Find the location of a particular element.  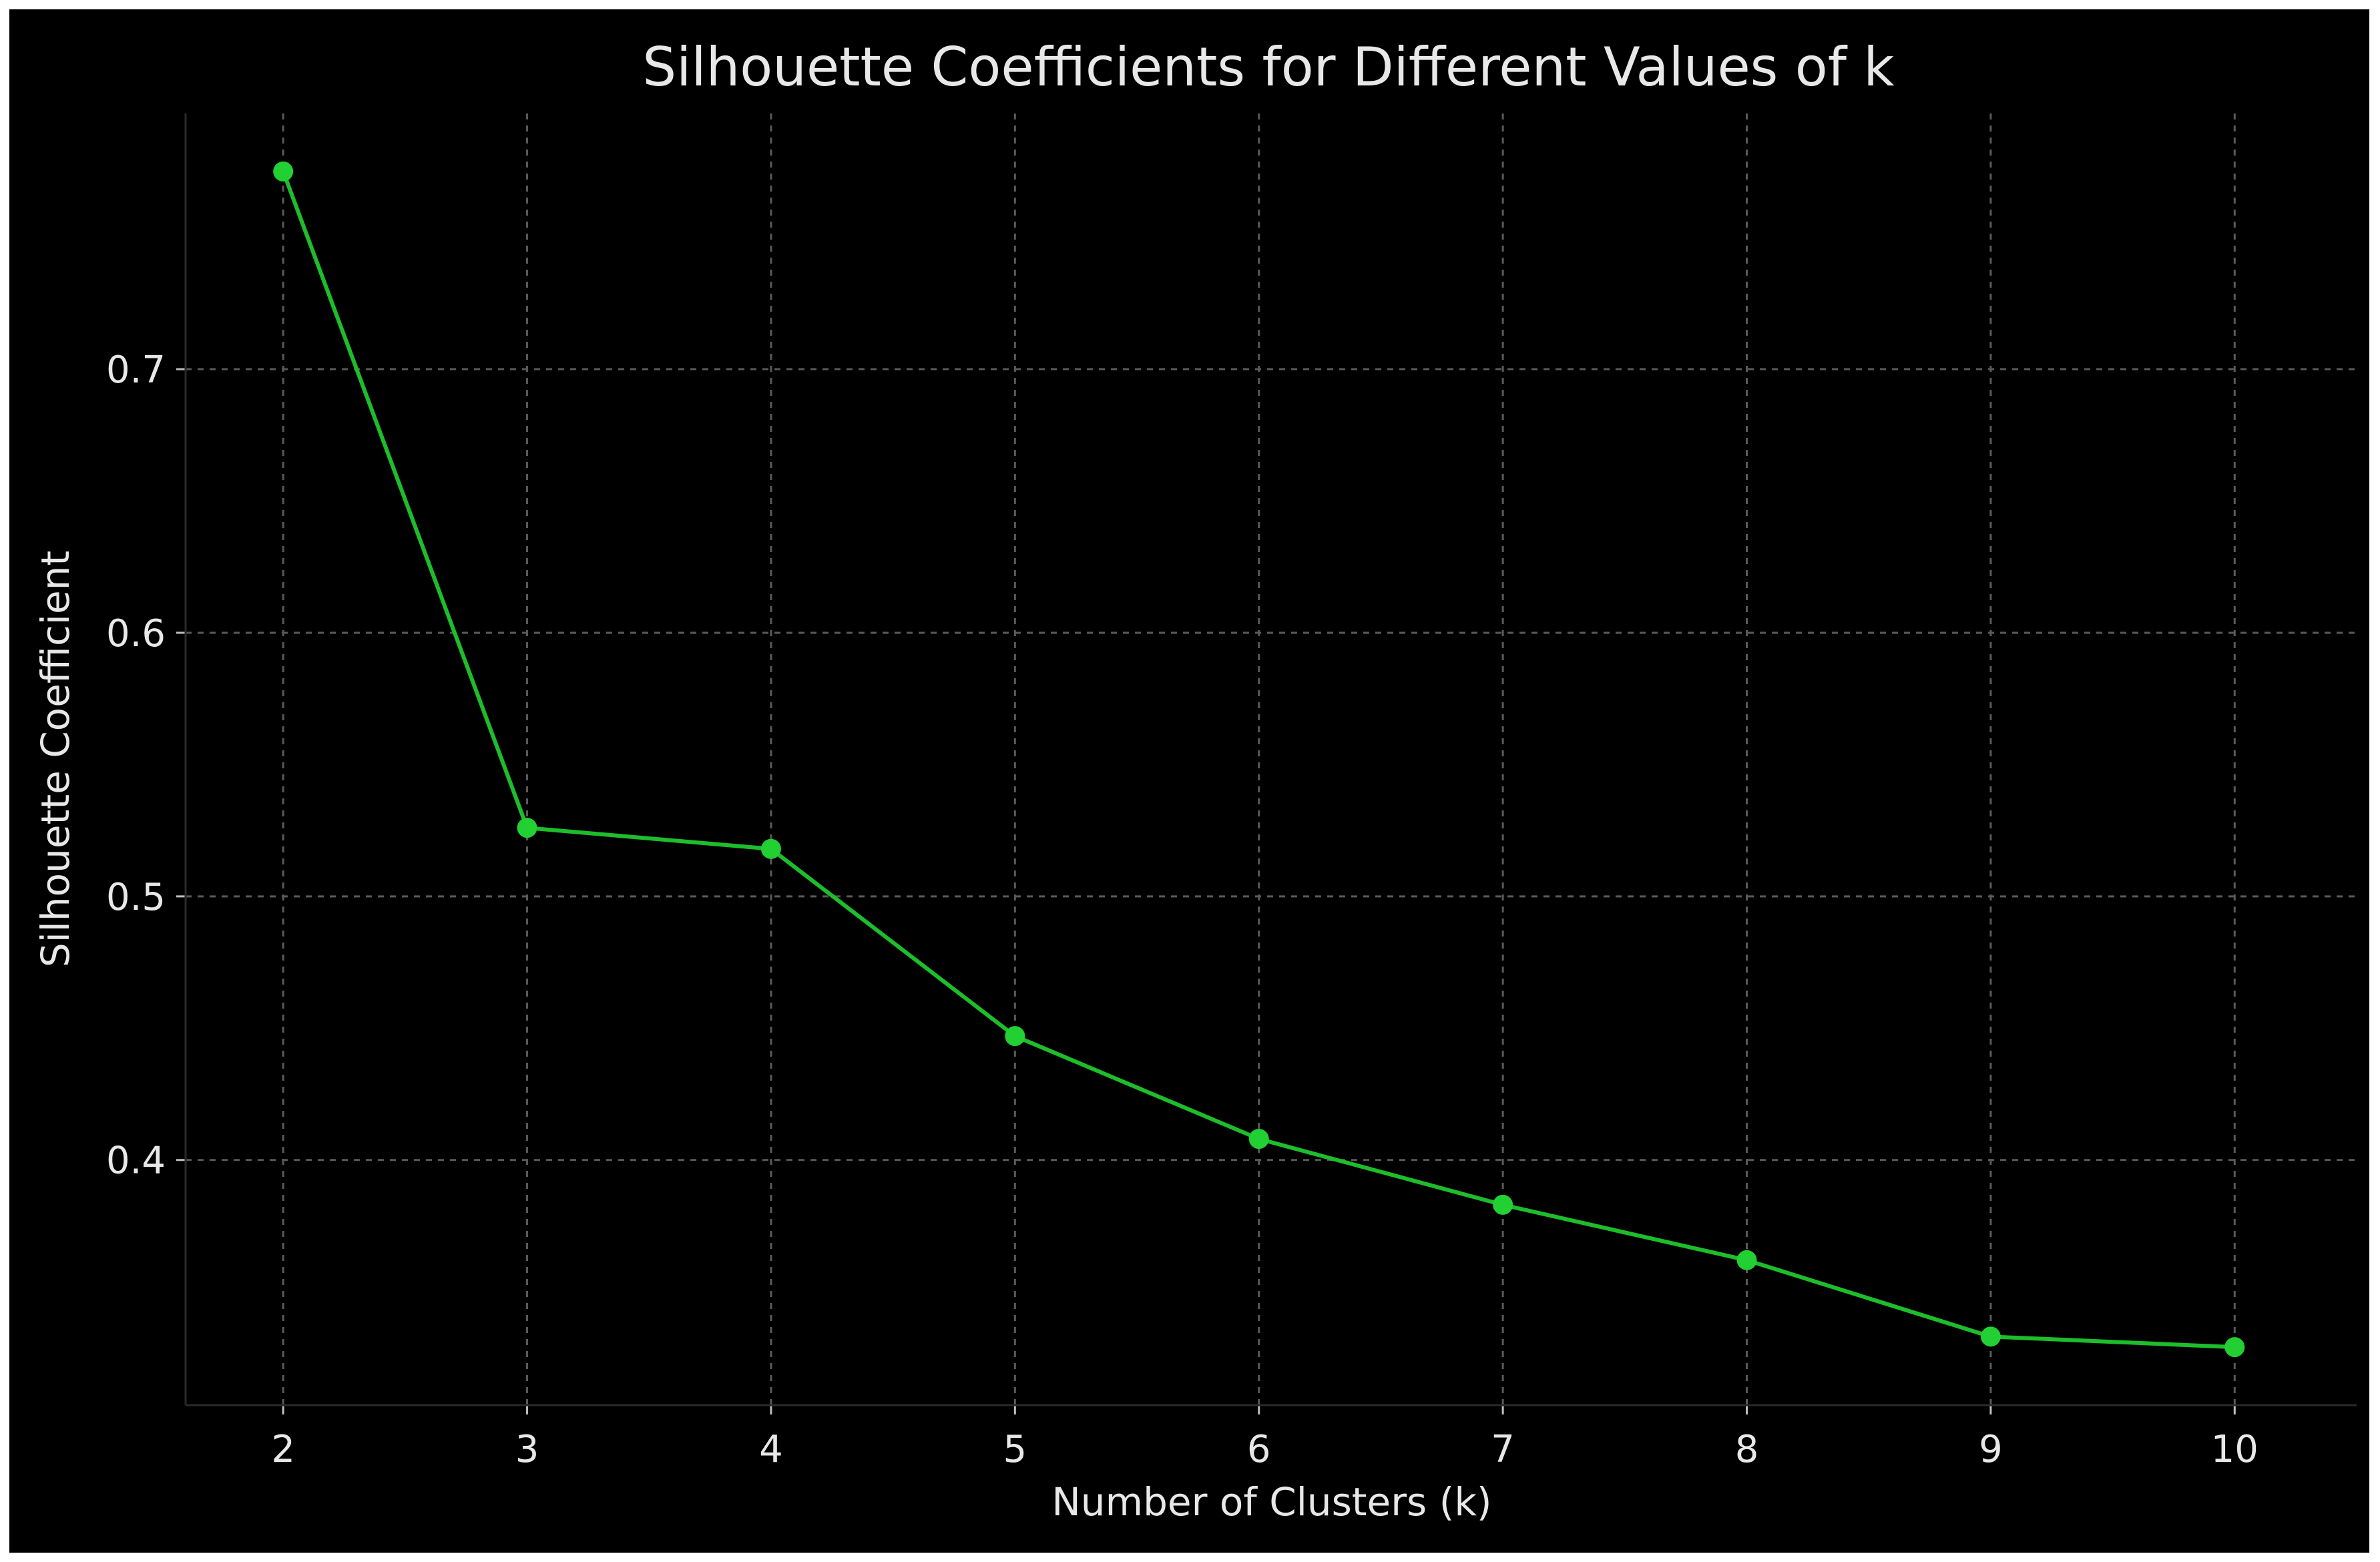

y-axis-label: Silhouette Coefficient is located at coordinates (55, 759).